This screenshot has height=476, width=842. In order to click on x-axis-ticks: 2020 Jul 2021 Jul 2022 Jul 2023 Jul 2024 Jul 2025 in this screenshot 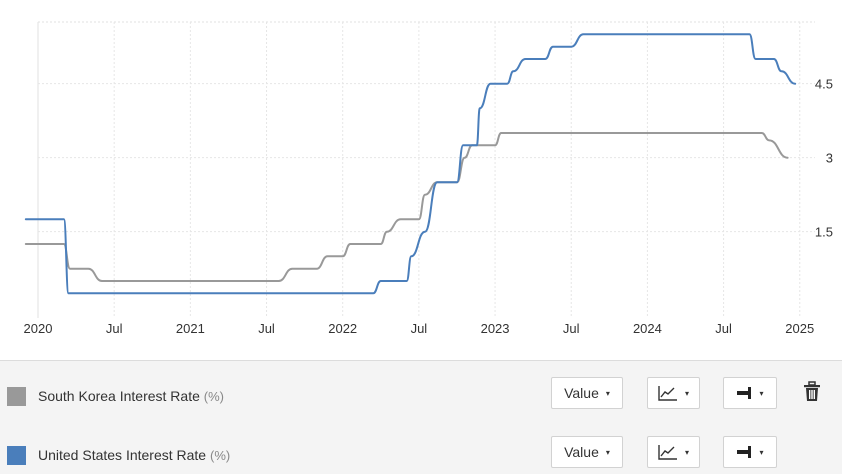, I will do `click(419, 328)`.